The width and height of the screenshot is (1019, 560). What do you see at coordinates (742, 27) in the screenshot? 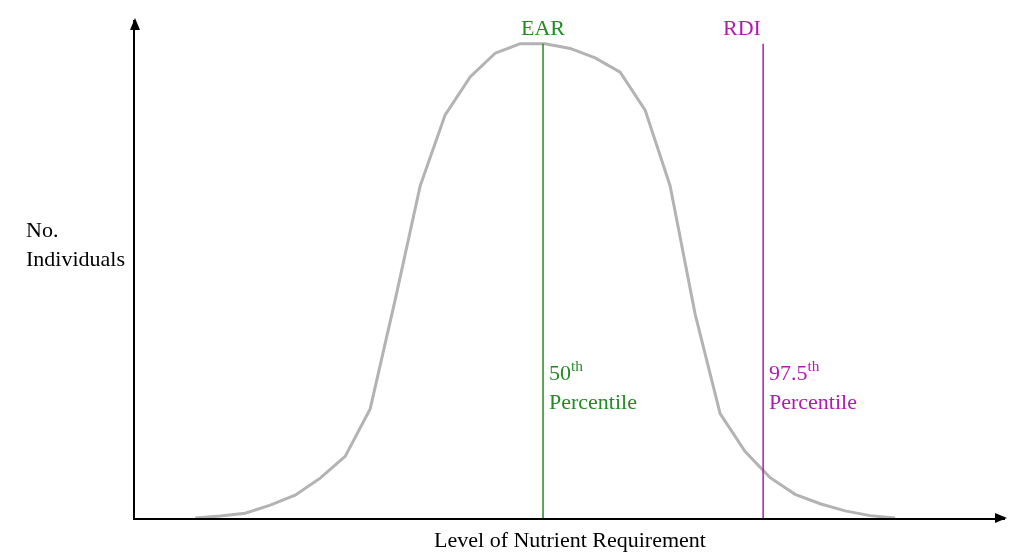
I see `text: RDI` at bounding box center [742, 27].